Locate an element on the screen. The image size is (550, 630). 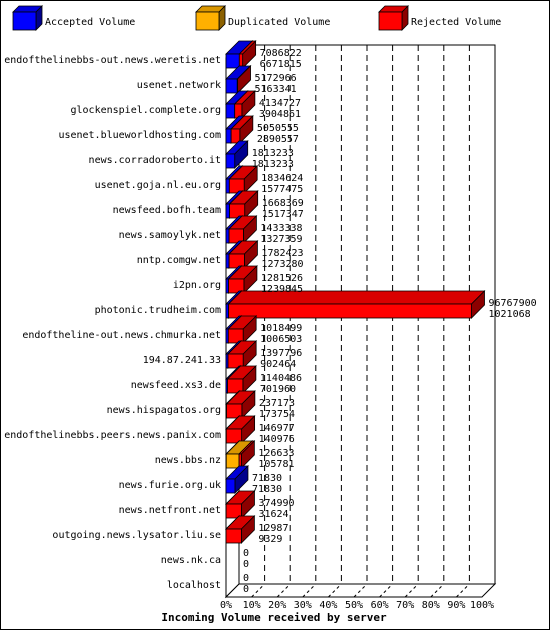
accepted-volume-label: 140976 is located at coordinates (277, 439).